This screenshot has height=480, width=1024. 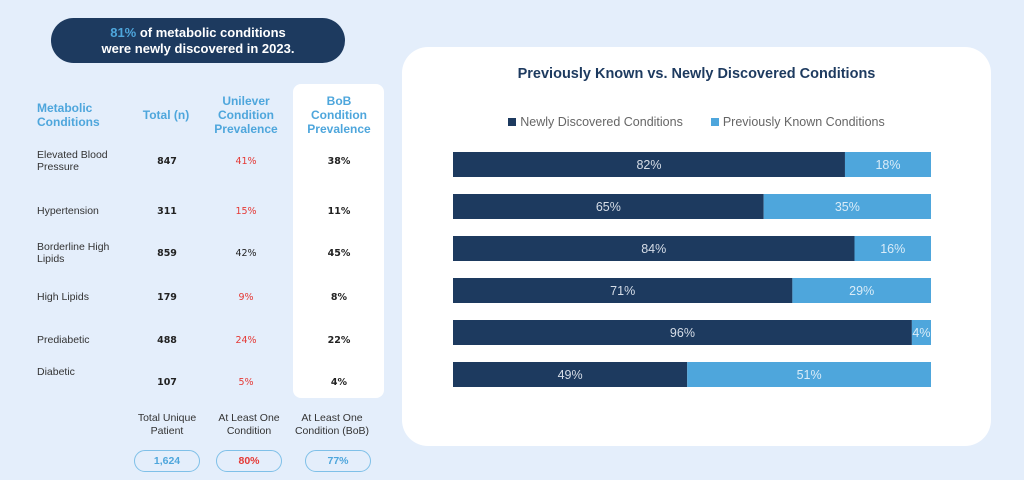 I want to click on bob-prevalence: 4%, so click(x=339, y=382).